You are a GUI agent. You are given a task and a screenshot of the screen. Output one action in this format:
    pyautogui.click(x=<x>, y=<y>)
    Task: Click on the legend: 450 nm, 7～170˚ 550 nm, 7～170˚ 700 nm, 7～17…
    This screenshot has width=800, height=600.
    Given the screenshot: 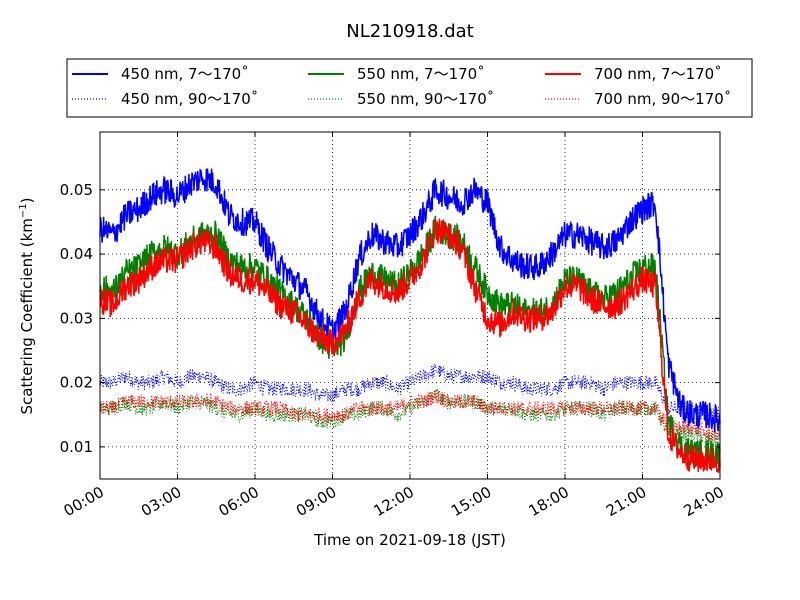 What is the action you would take?
    pyautogui.click(x=409, y=88)
    